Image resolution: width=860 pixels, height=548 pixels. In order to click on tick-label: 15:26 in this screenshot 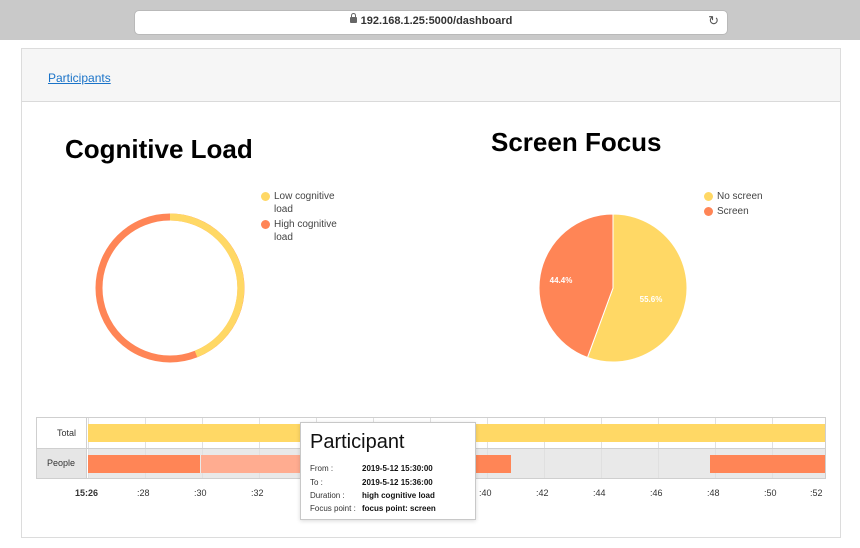, I will do `click(87, 493)`.